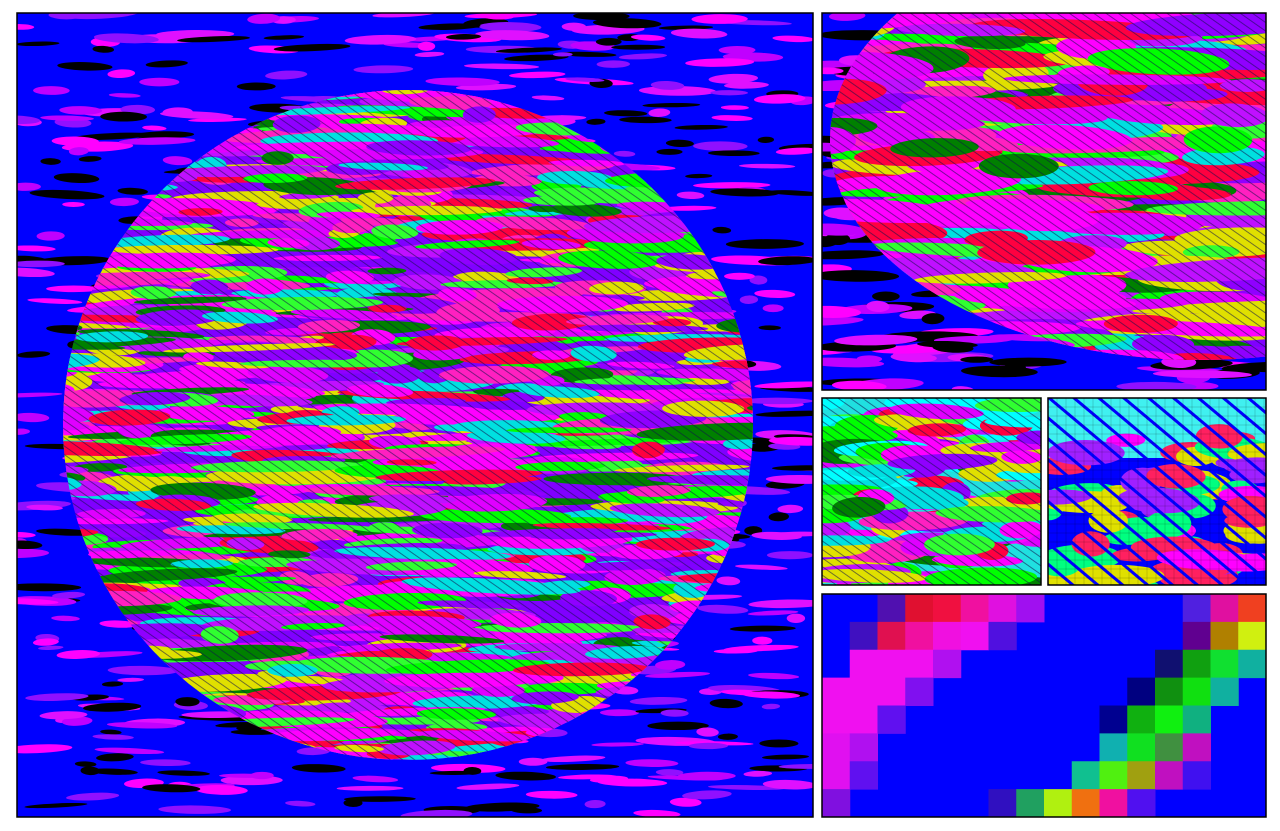 Image resolution: width=1280 pixels, height=831 pixels. I want to click on panel-frame, so click(1157, 491).